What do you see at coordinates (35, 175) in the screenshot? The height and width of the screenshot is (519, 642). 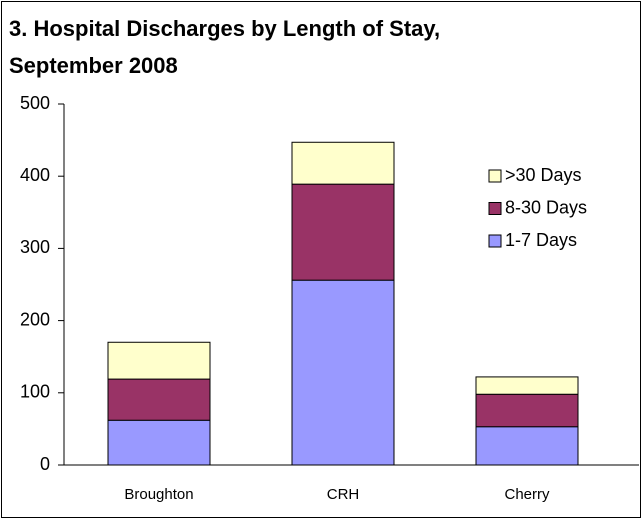 I see `y-tick-label: 400` at bounding box center [35, 175].